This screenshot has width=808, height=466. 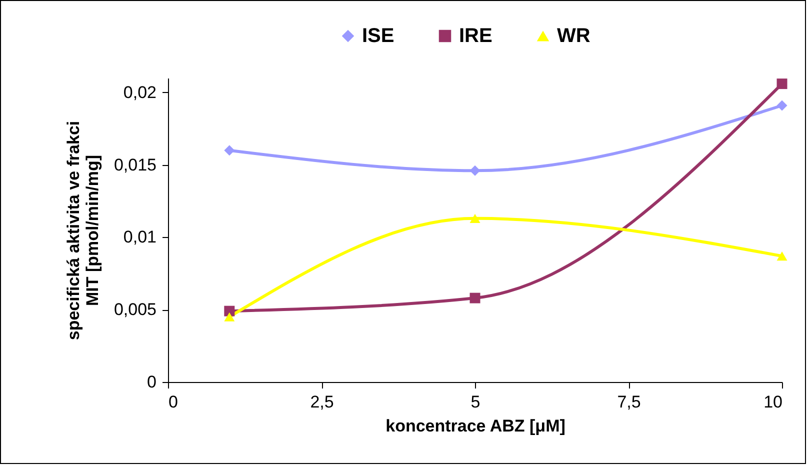 I want to click on x-tick-label: 7,5, so click(x=629, y=402).